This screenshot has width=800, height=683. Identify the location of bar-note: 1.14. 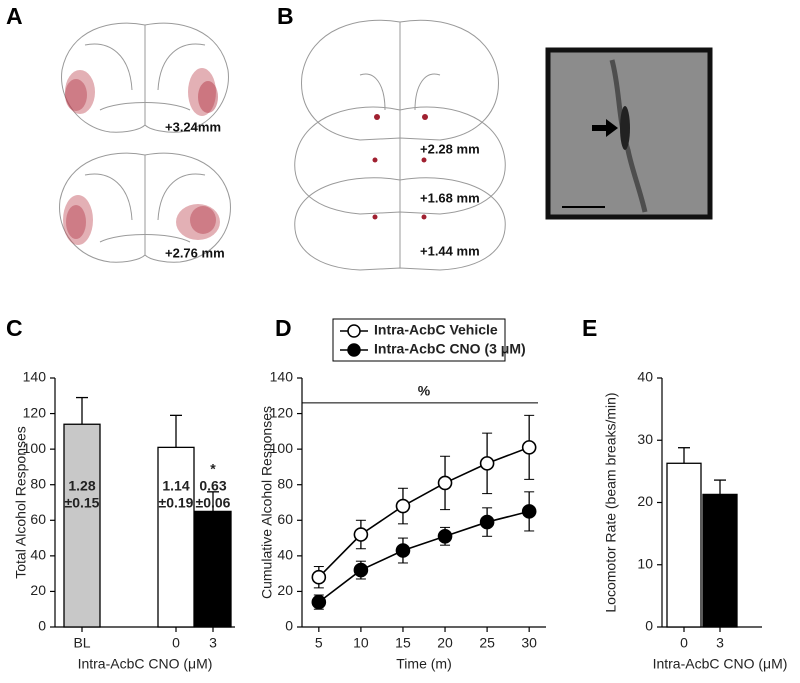
(175, 486).